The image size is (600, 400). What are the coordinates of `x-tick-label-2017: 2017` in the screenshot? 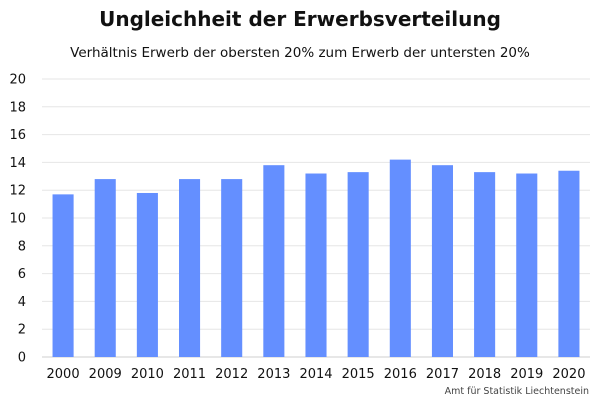 It's located at (442, 374).